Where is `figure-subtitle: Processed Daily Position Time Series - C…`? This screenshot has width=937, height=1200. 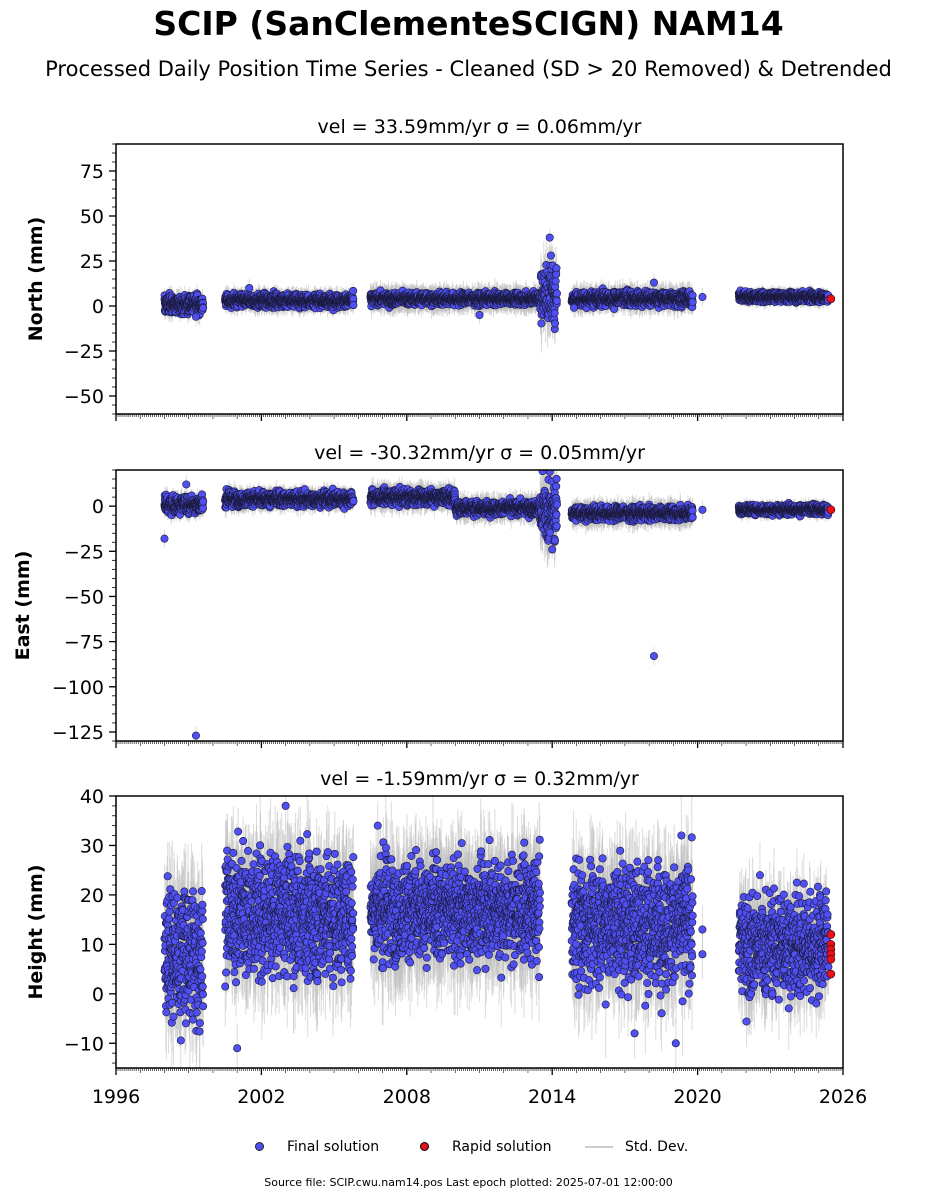
figure-subtitle: Processed Daily Position Time Series - C… is located at coordinates (468, 69).